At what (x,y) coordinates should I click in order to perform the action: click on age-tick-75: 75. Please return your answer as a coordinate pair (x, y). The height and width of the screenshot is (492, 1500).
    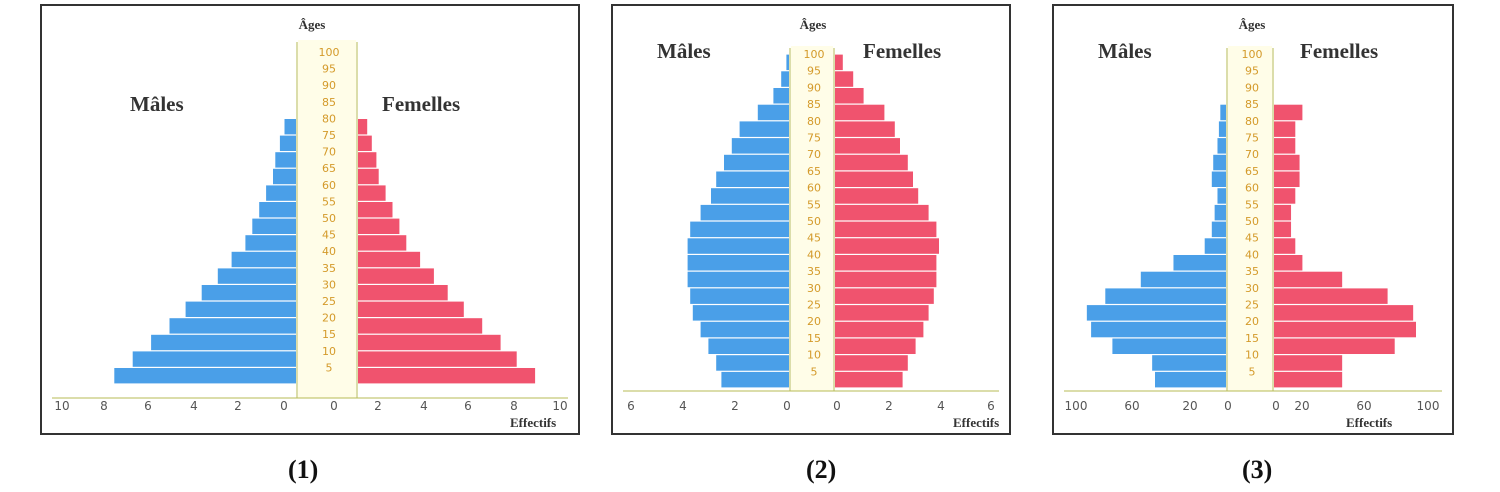
    Looking at the image, I should click on (814, 138).